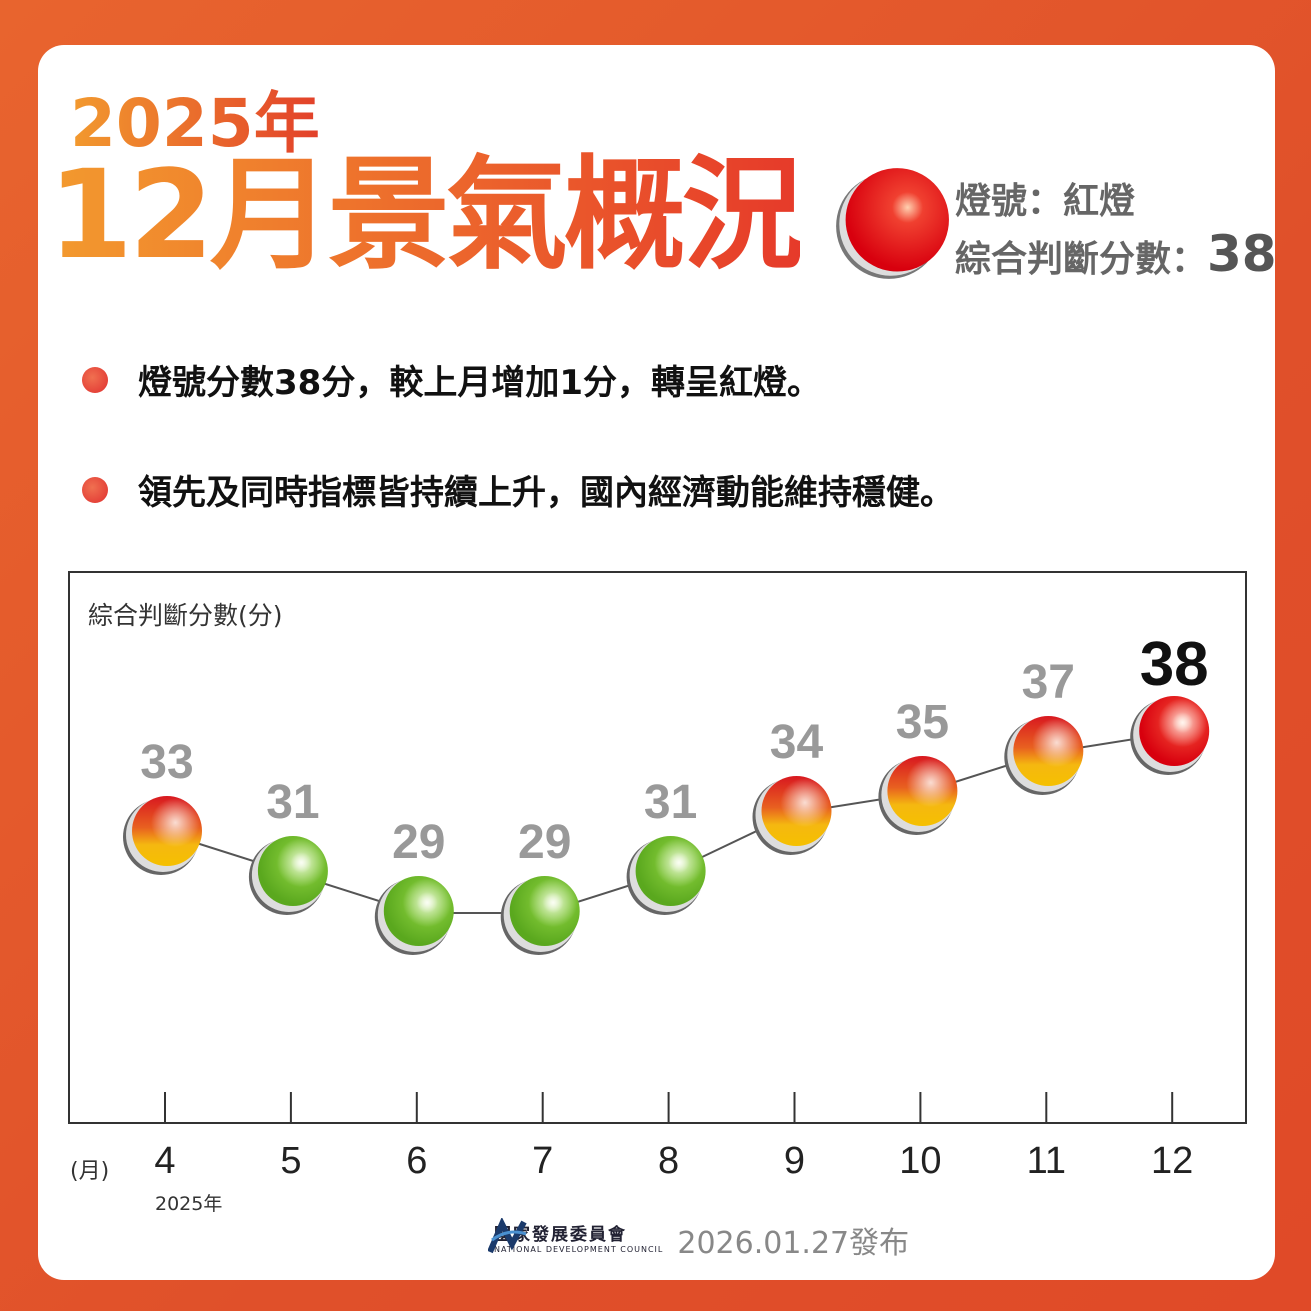 The image size is (1311, 1311). I want to click on org-name: 國家發展委員會 NATIONAL DEVELOPMENT COUNCIL, so click(579, 1240).